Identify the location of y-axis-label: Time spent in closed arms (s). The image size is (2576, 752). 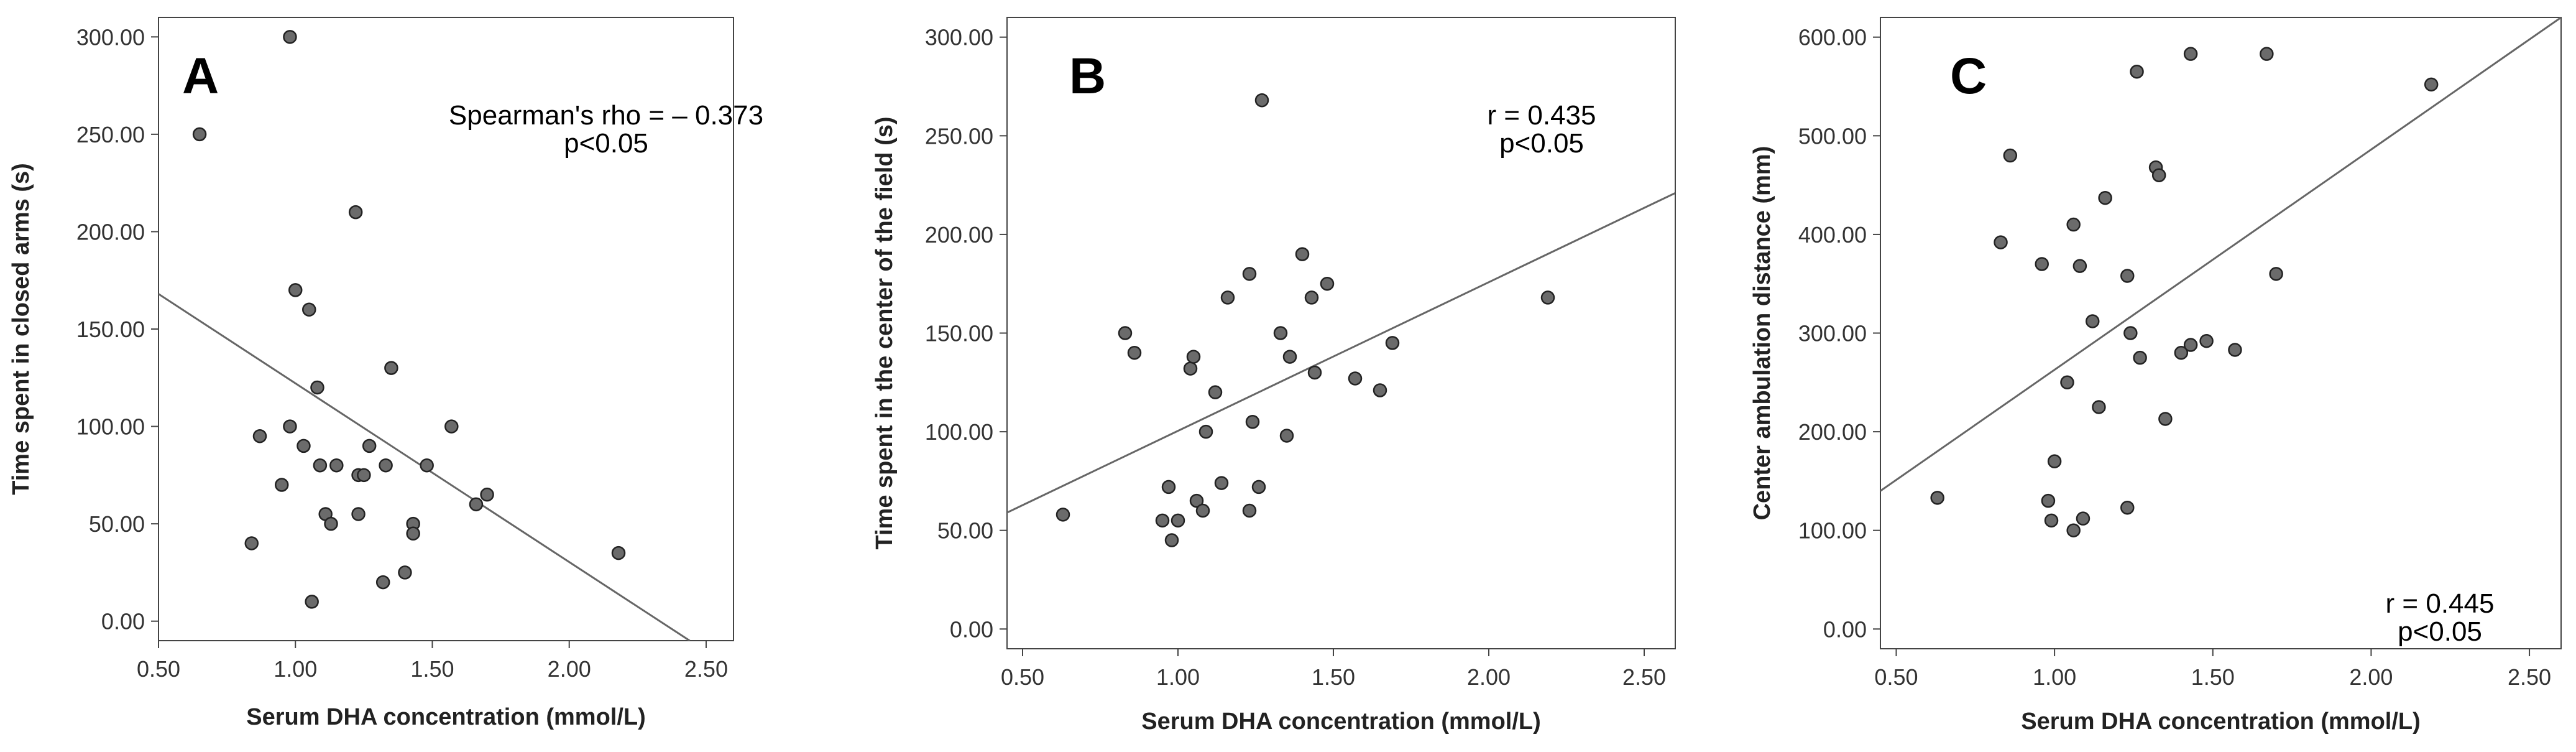
(21, 329).